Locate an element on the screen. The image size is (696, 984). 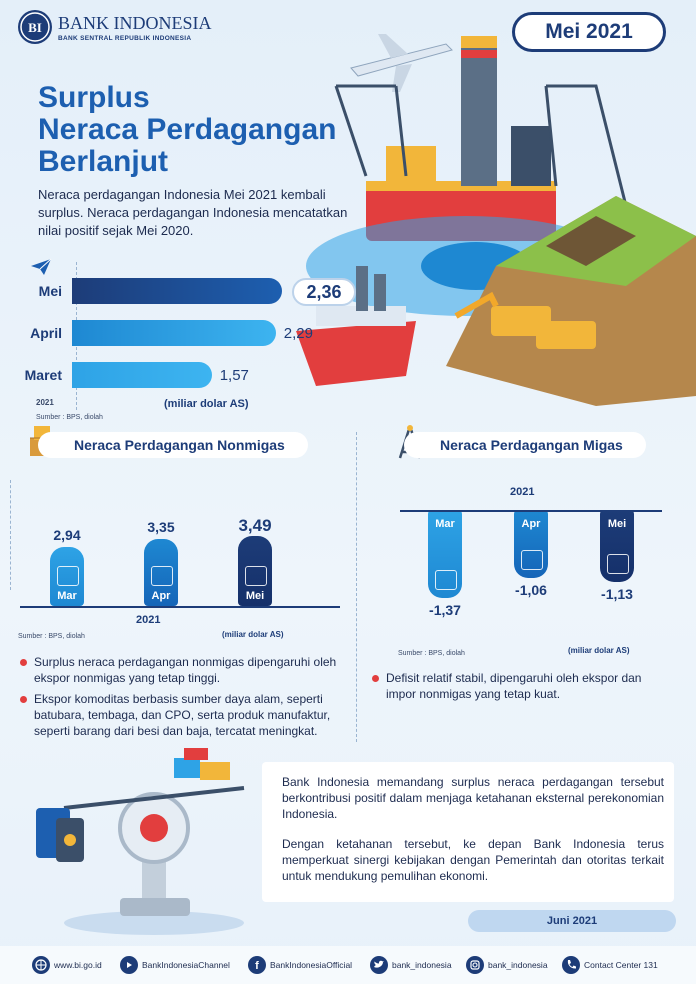
nonmigas-bar-chart: Mar 2,94 Apr 3,35 Mei 3,49 2021 is located at coordinates (185, 548).